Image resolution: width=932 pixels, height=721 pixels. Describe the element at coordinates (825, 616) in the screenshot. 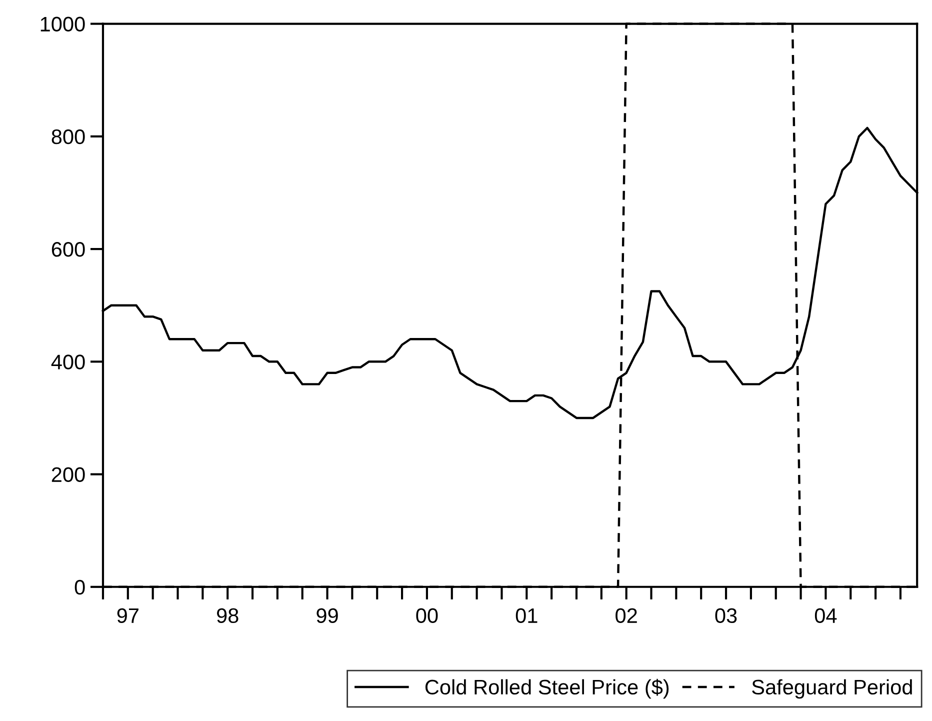

I see `x-tick-label: 04` at that location.